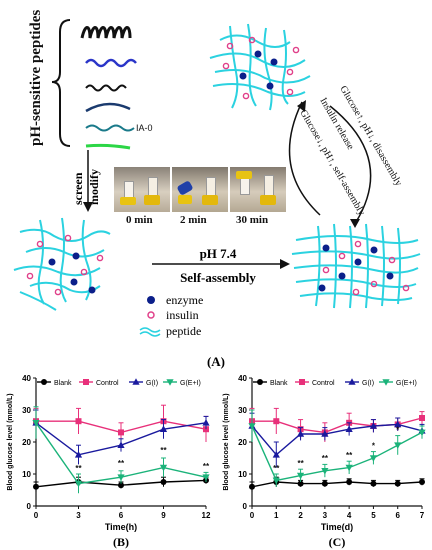  Describe the element at coordinates (258, 189) in the screenshot. I see `vial-photo-30min` at that location.